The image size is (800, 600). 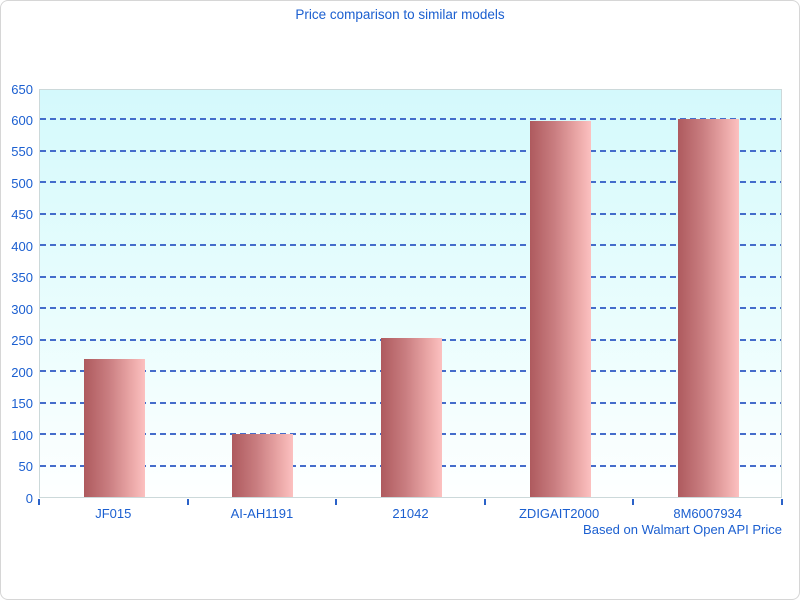 What do you see at coordinates (29, 498) in the screenshot?
I see `y-tick-label-0: 0` at bounding box center [29, 498].